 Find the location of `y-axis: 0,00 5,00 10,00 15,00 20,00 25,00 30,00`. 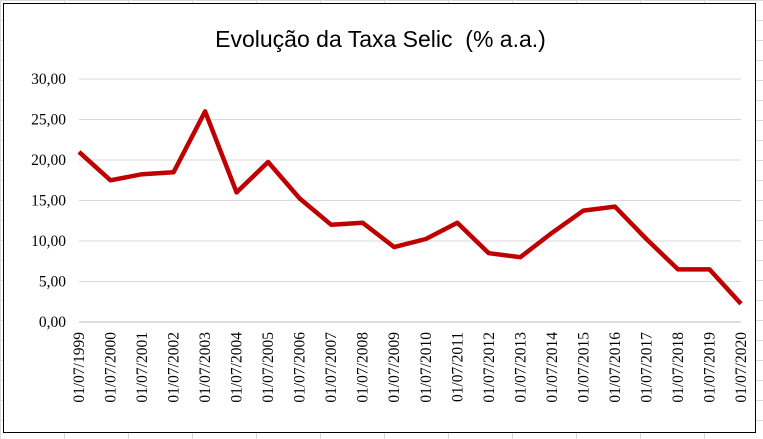

y-axis: 0,00 5,00 10,00 15,00 20,00 25,00 30,00 is located at coordinates (48, 201).